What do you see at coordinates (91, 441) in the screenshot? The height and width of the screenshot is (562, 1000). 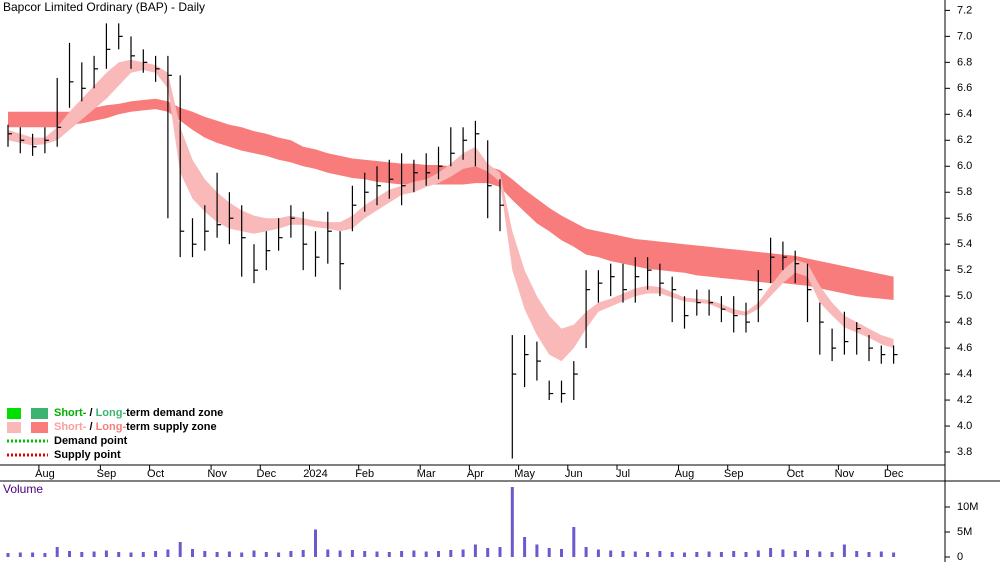 I see `legend-label: Demand point` at bounding box center [91, 441].